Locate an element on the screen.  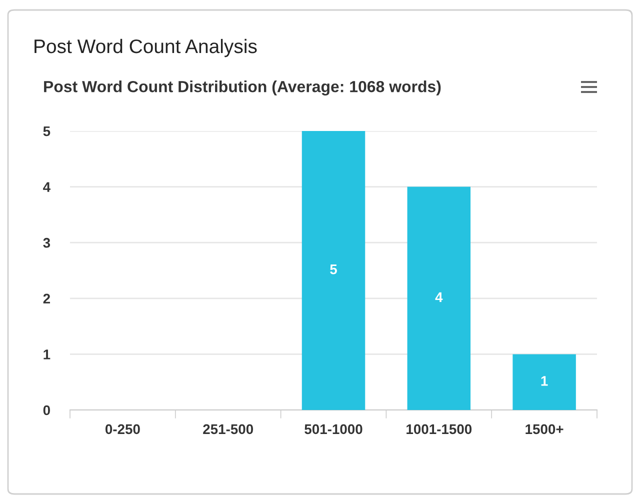
y-tick-label: 5 is located at coordinates (46, 131).